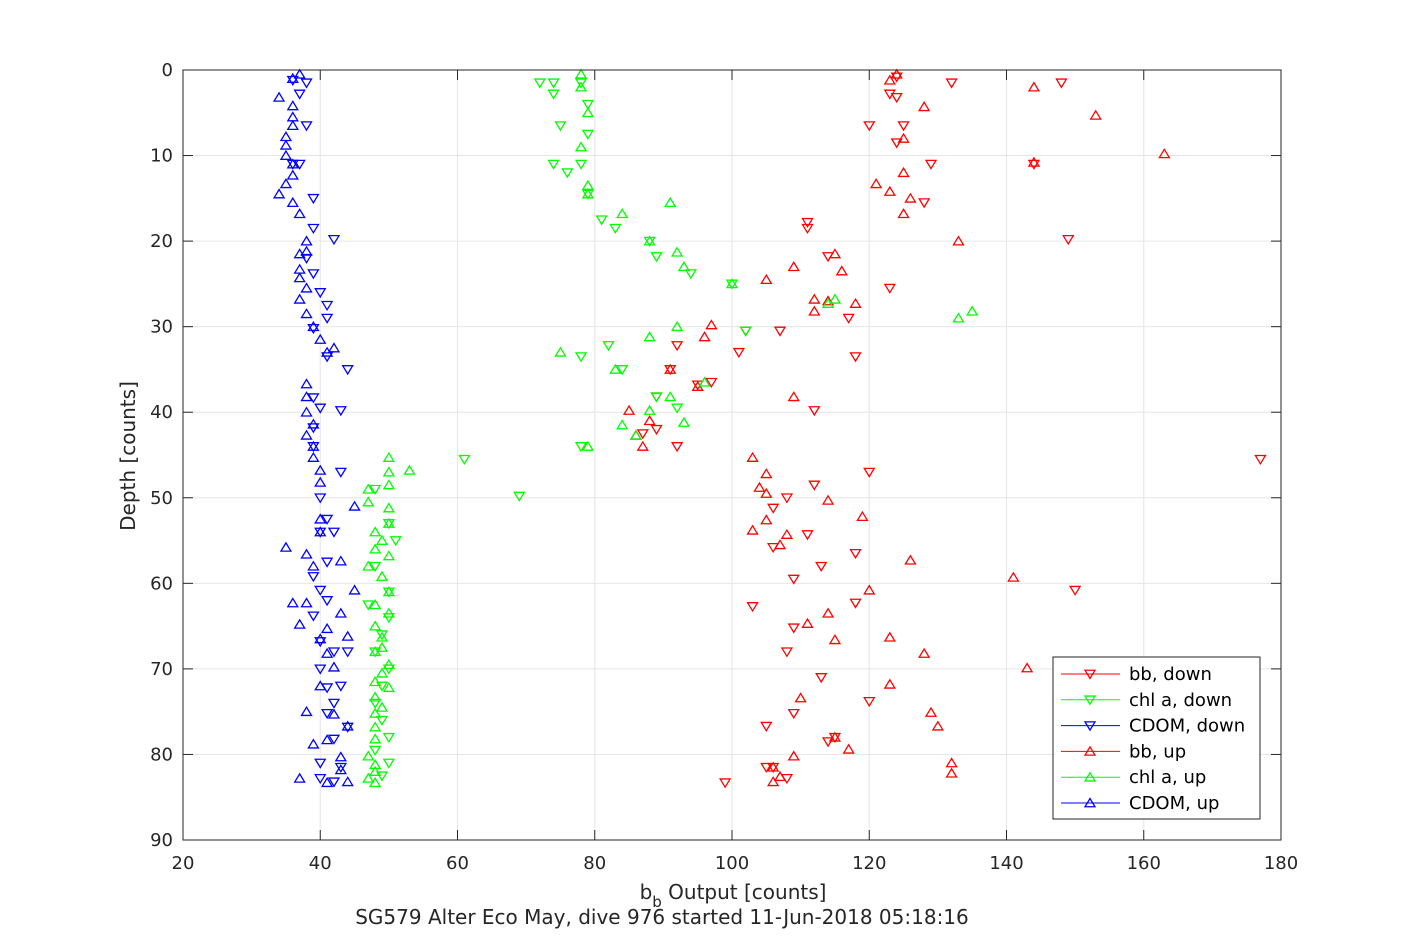 The width and height of the screenshot is (1417, 945). Describe the element at coordinates (161, 156) in the screenshot. I see `y-tick-label: 10` at that location.